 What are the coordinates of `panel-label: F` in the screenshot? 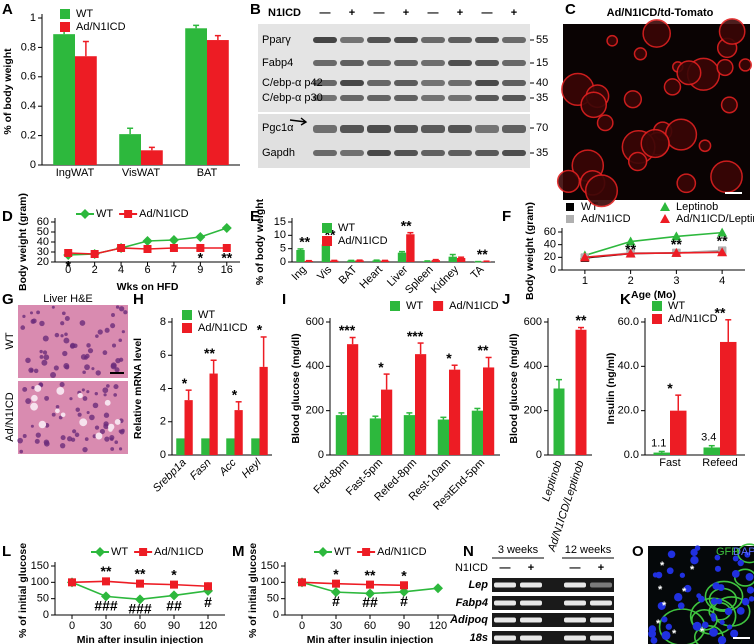 It's located at (506, 216).